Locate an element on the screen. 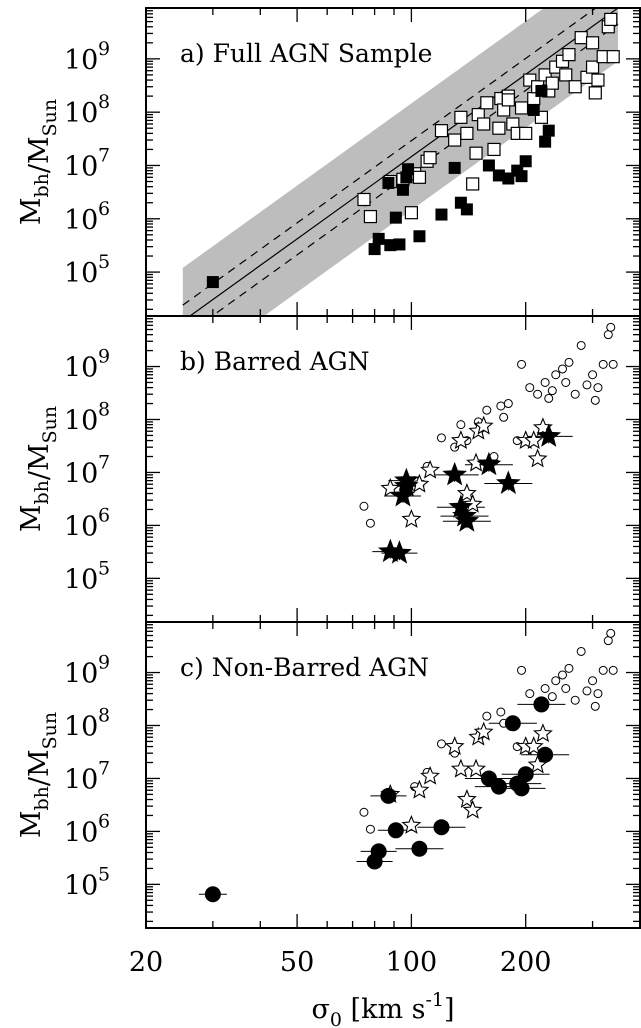  series-filled-star is located at coordinates (470, 493).